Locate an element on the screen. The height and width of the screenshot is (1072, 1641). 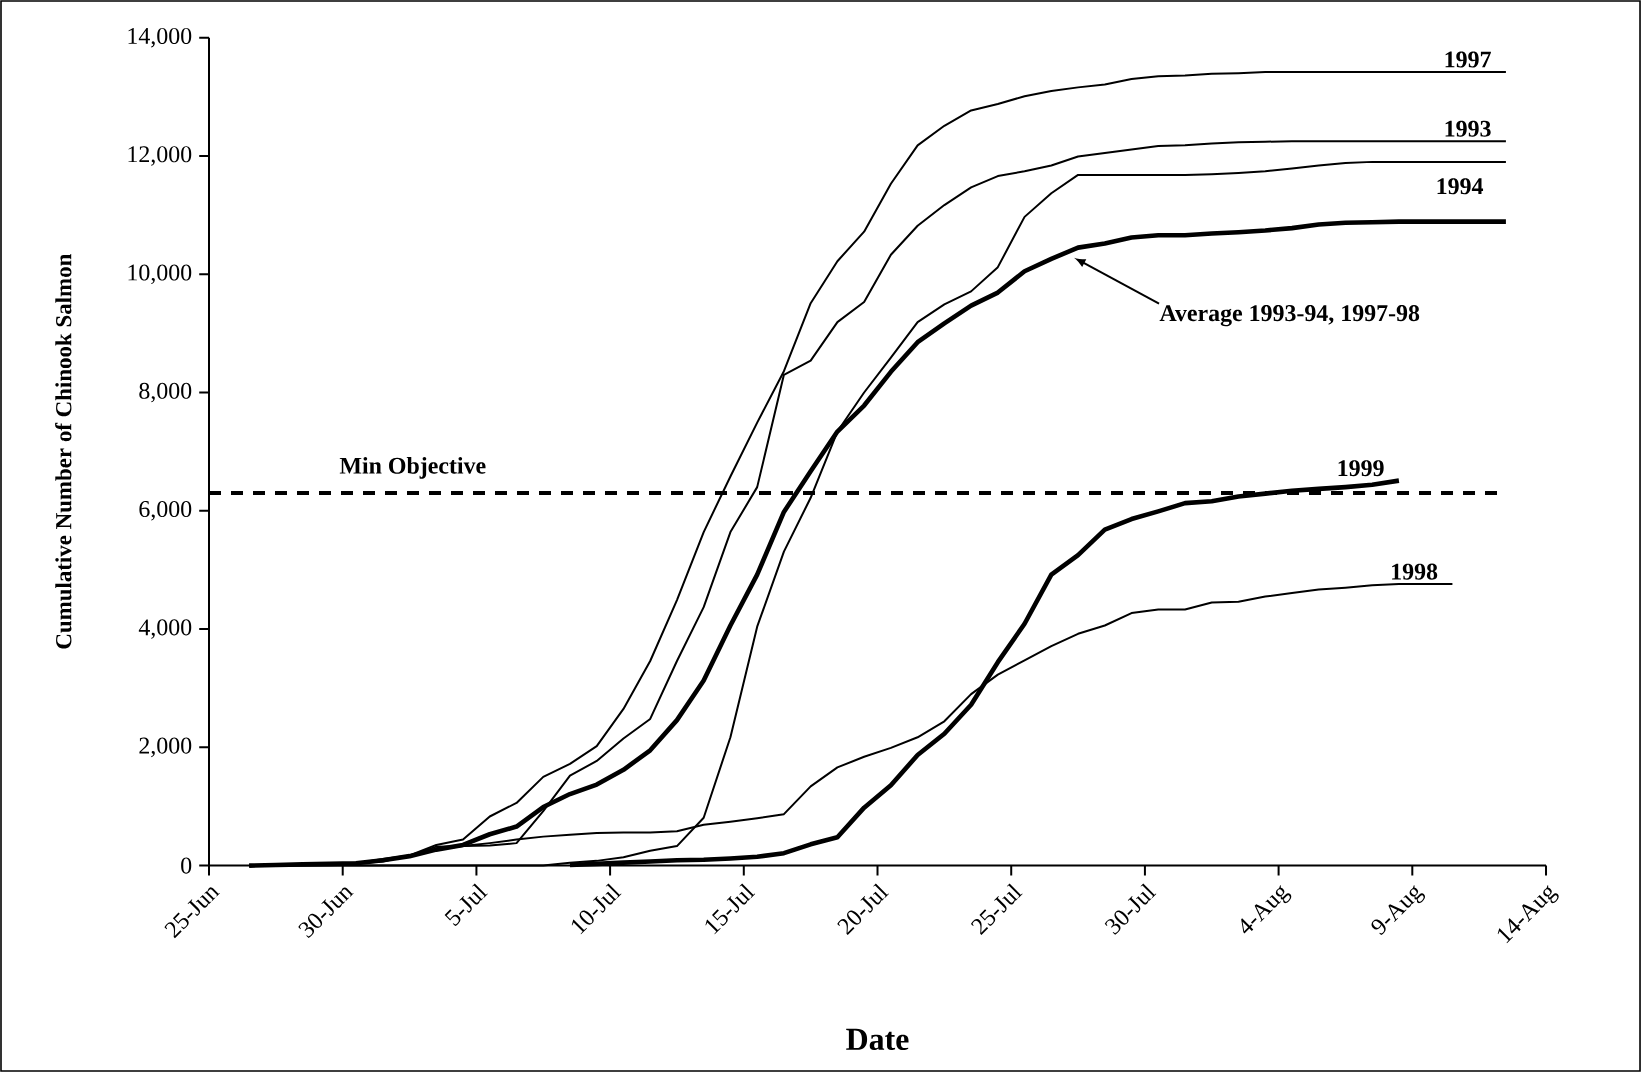
series-label: 1993 is located at coordinates (1468, 128).